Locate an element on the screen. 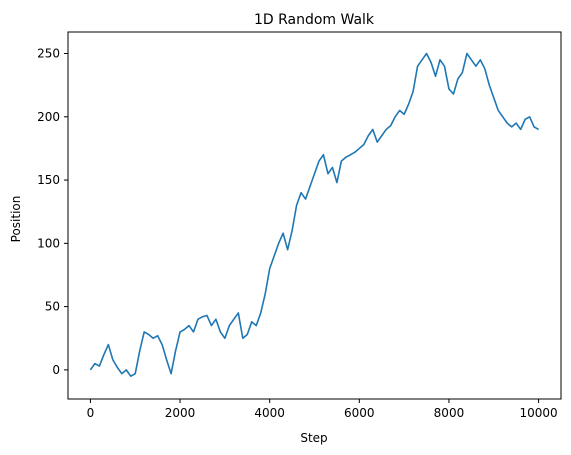  y-tick-label: 50 is located at coordinates (52, 307).